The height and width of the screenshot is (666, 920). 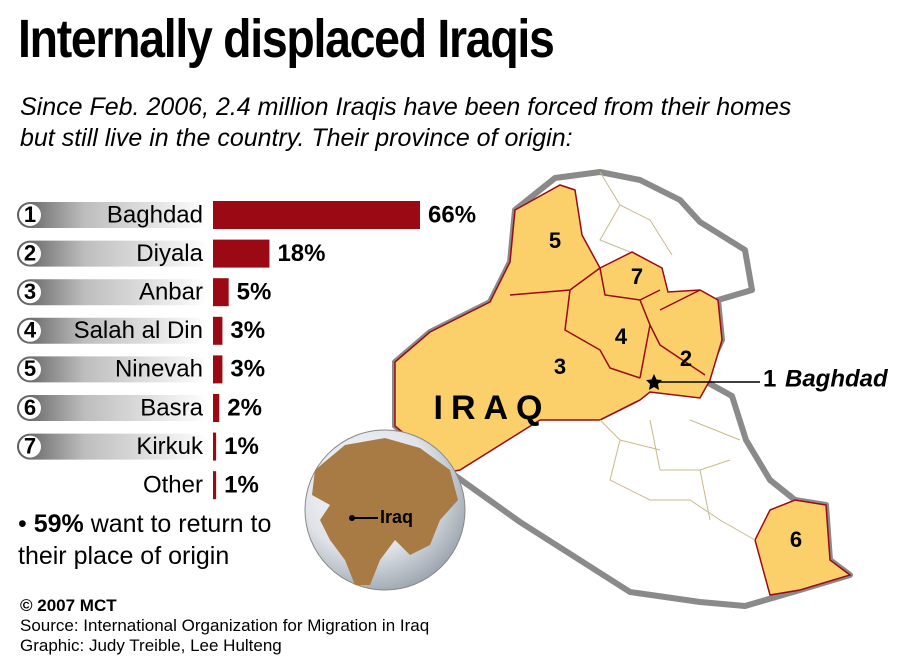 What do you see at coordinates (352, 518) in the screenshot?
I see `globe-dot` at bounding box center [352, 518].